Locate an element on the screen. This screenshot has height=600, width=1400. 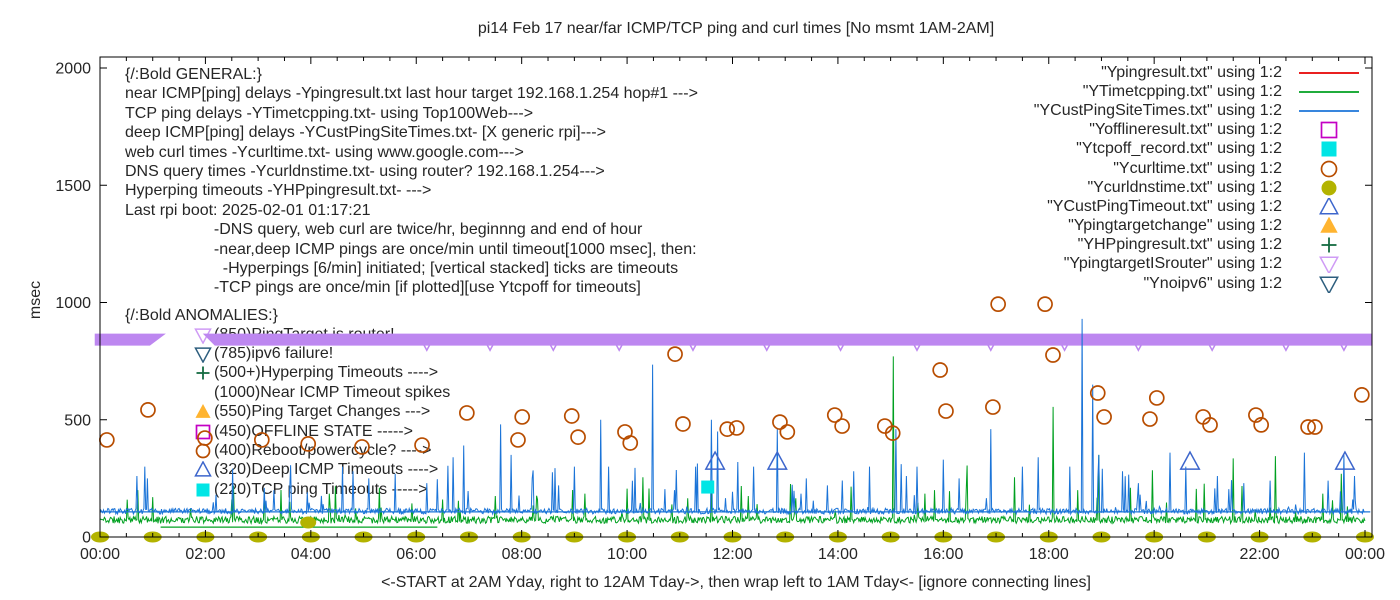
legend-item: "YTimetcpping.txt" using 1:2 is located at coordinates (1178, 91).